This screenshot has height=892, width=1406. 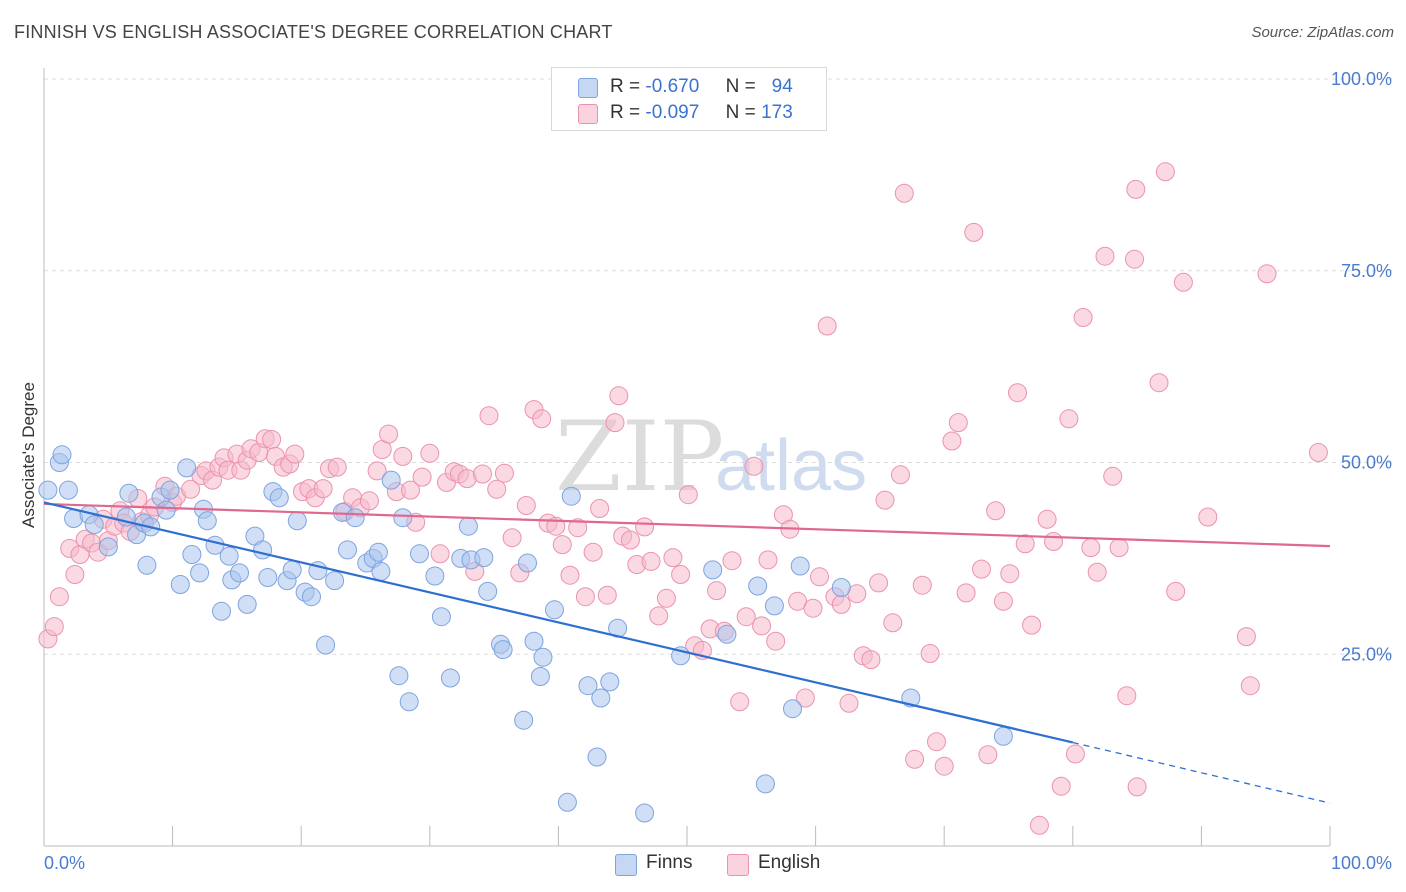 I want to click on english-trend-line, so click(x=687, y=525).